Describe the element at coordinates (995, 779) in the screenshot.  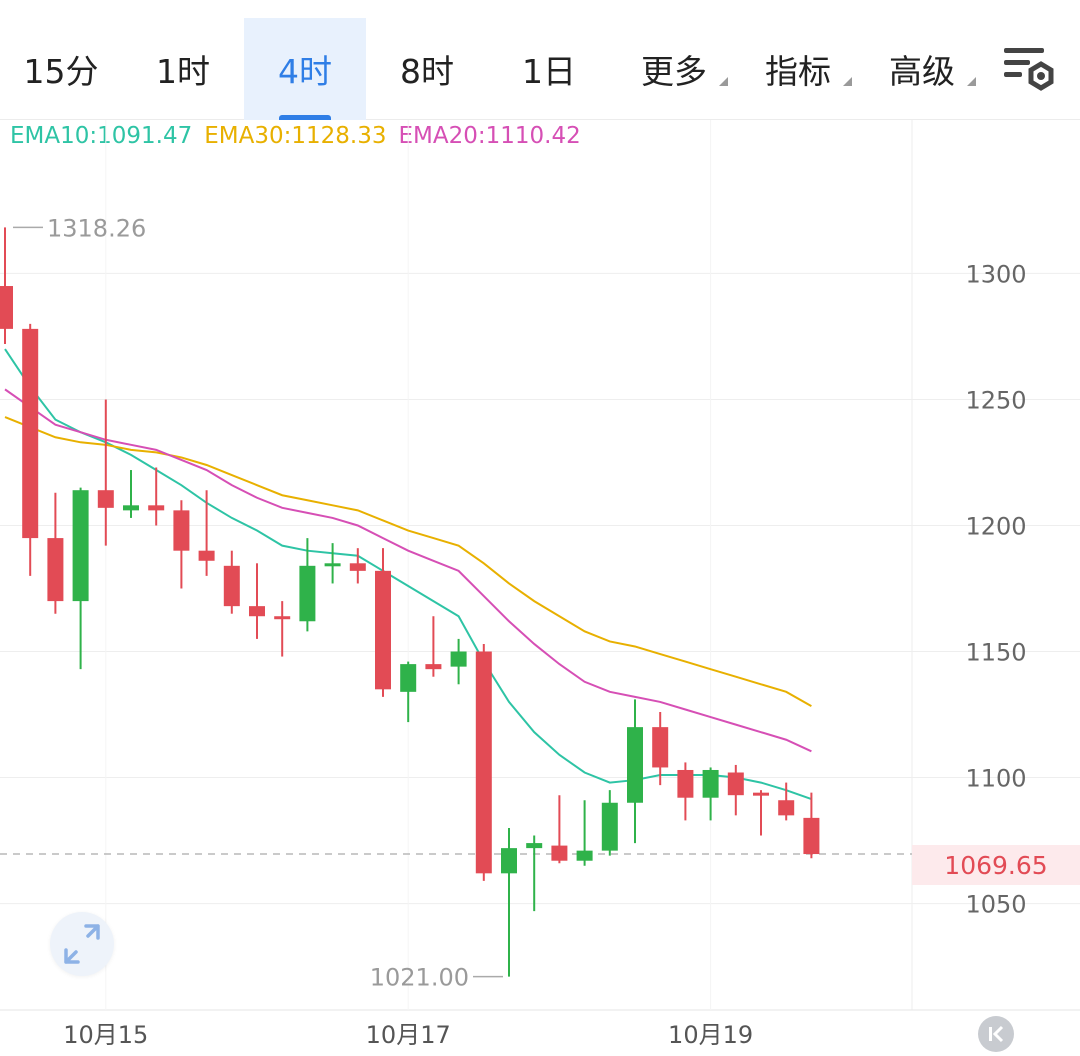
I see `y-tick-label: 1100` at that location.